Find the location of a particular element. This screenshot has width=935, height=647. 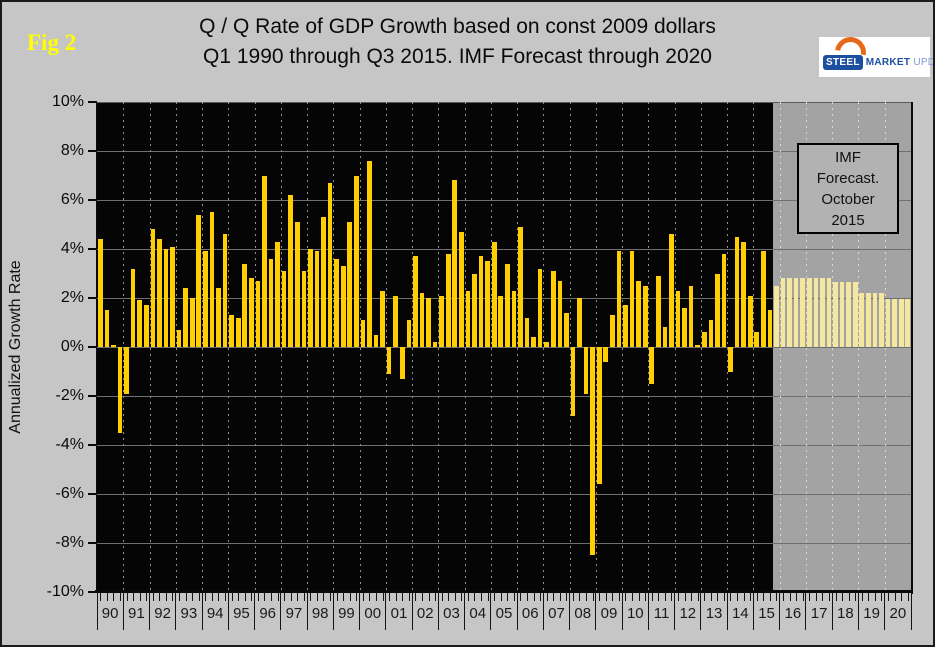

bar-actual-1993Q3 is located at coordinates (192, 322).